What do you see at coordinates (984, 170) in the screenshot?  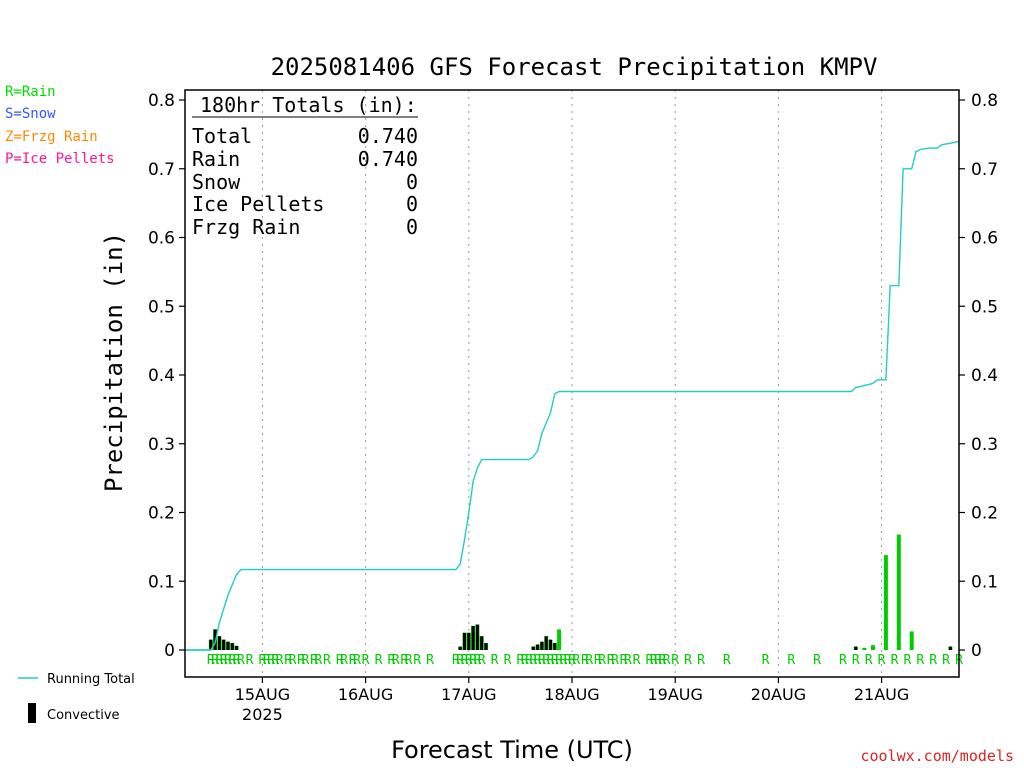 I see `y-tick-label-right-7: 0.7` at bounding box center [984, 170].